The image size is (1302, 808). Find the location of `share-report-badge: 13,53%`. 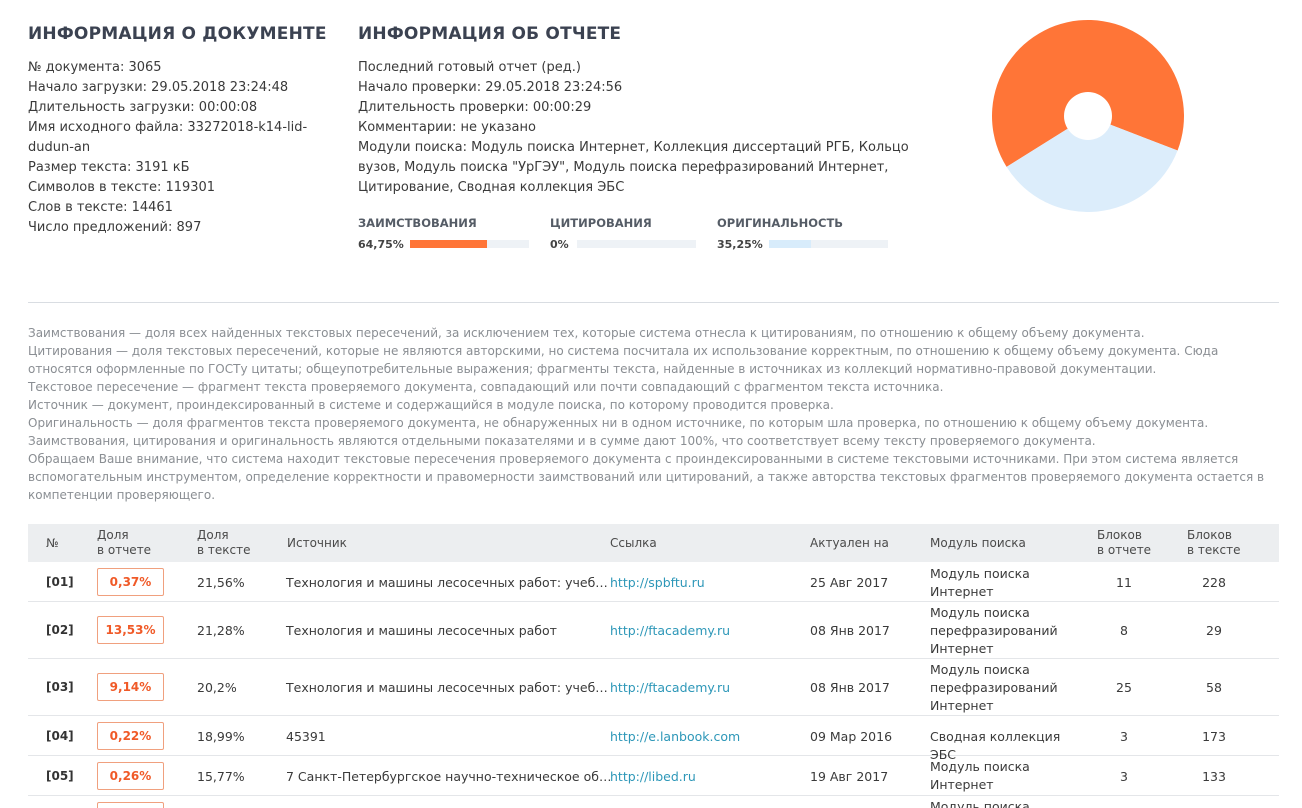

share-report-badge: 13,53% is located at coordinates (130, 630).